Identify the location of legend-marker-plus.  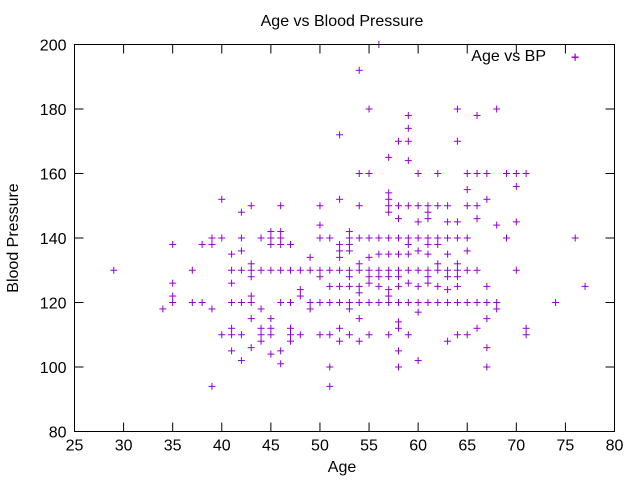
(575, 57).